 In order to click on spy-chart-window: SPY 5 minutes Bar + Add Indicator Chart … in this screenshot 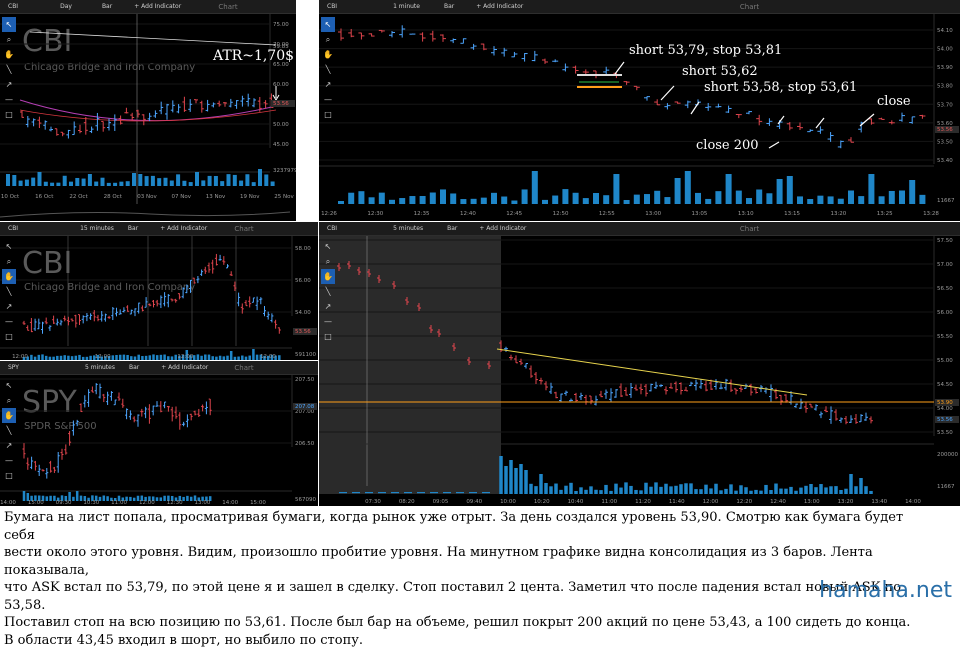, I will do `click(159, 433)`.